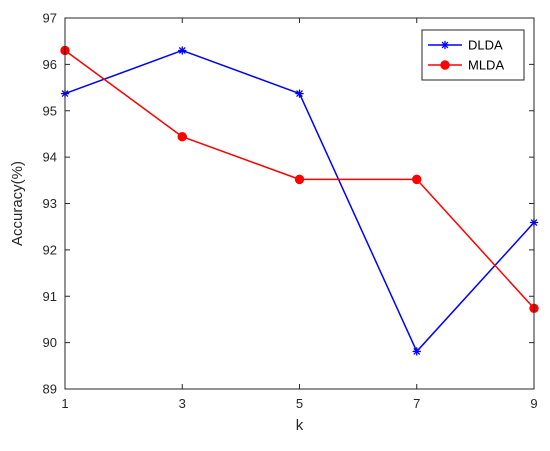 This screenshot has width=550, height=451. What do you see at coordinates (533, 403) in the screenshot?
I see `x-tick-label: 9` at bounding box center [533, 403].